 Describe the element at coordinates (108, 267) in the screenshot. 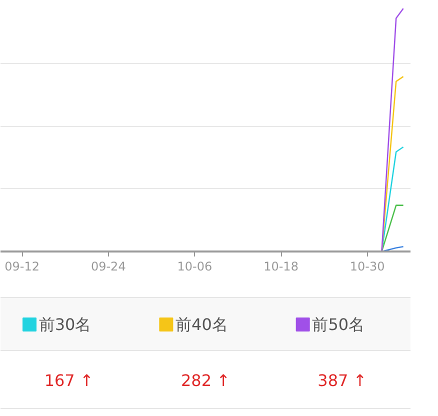

I see `x-tick-label: 09-24` at that location.